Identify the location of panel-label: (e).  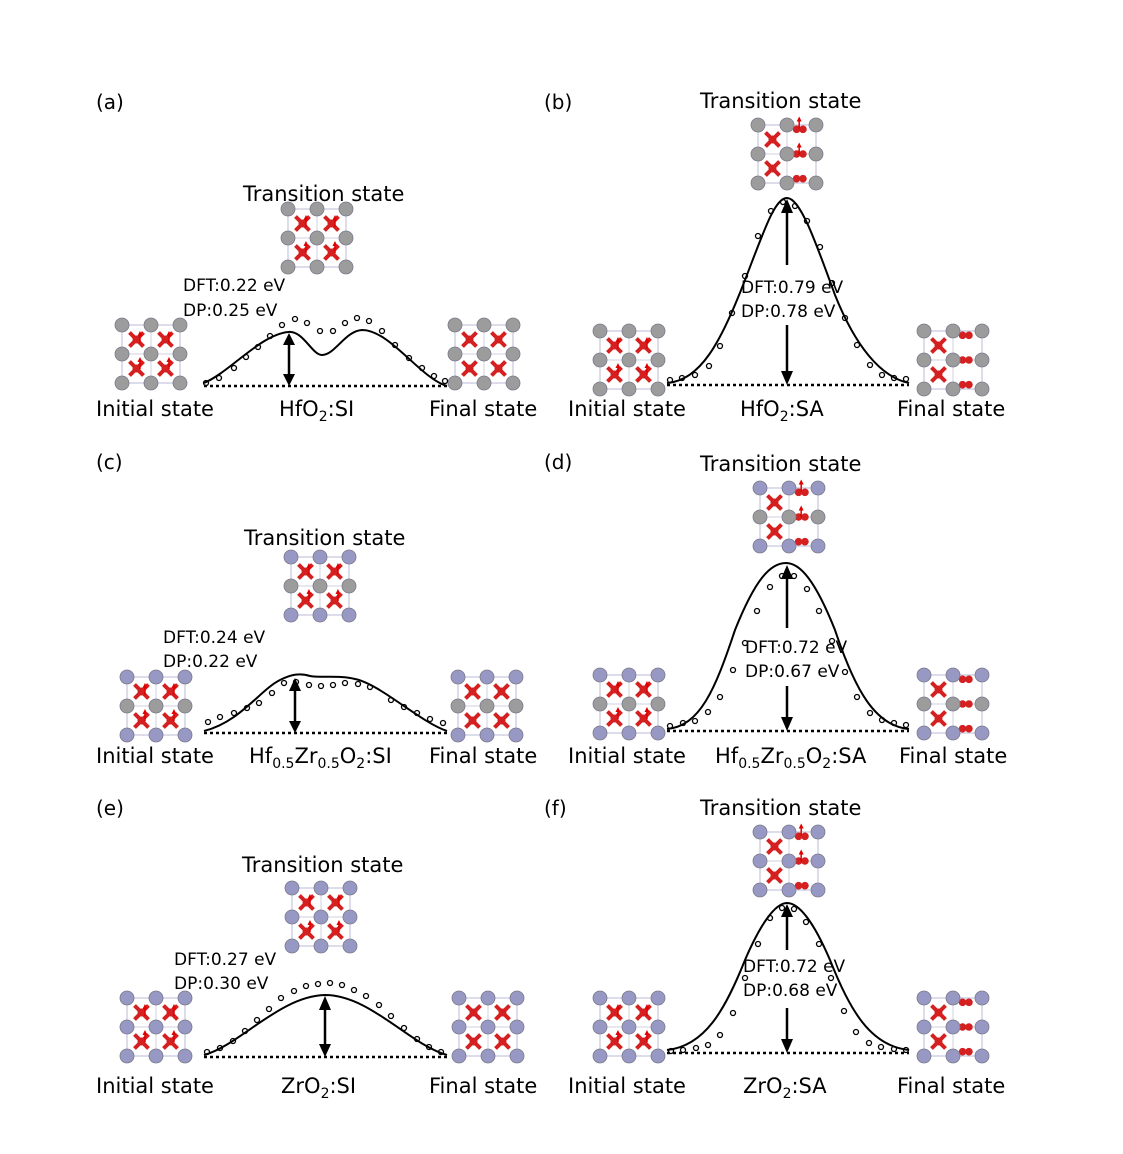
(110, 808).